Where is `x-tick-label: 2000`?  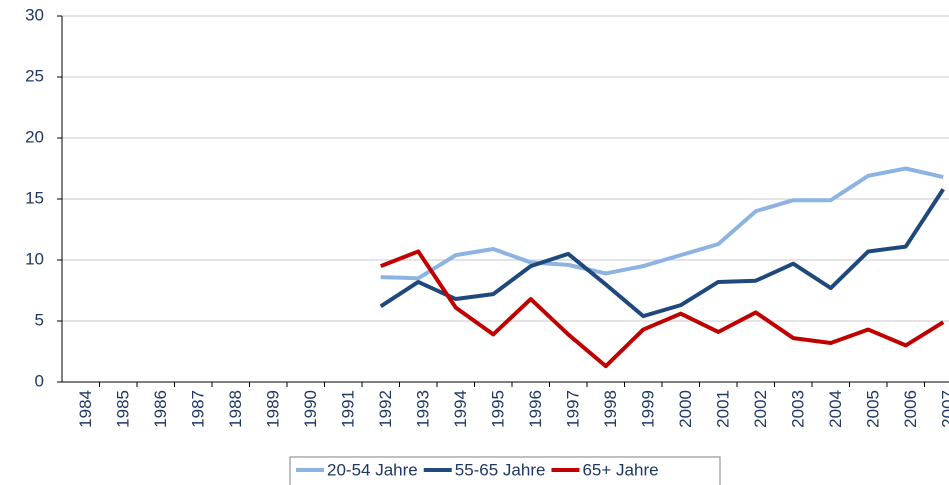 x-tick-label: 2000 is located at coordinates (685, 409).